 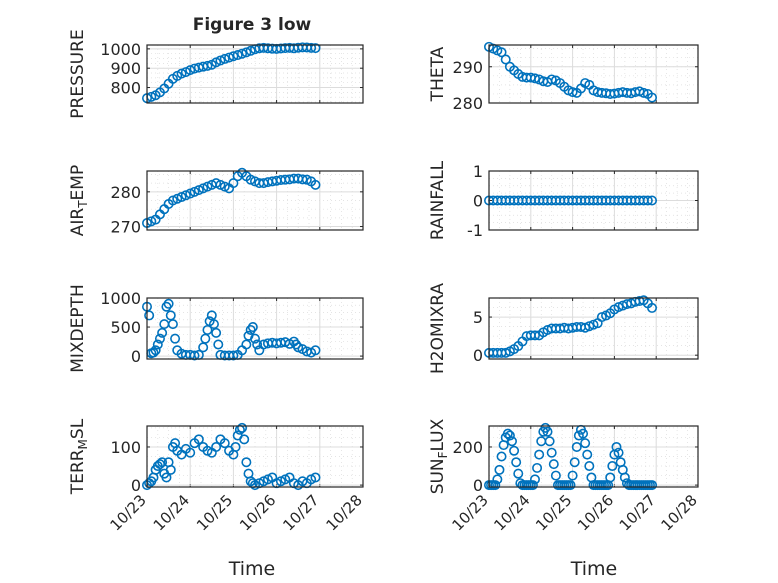 I want to click on x-axis-label-right: Time, so click(x=594, y=569).